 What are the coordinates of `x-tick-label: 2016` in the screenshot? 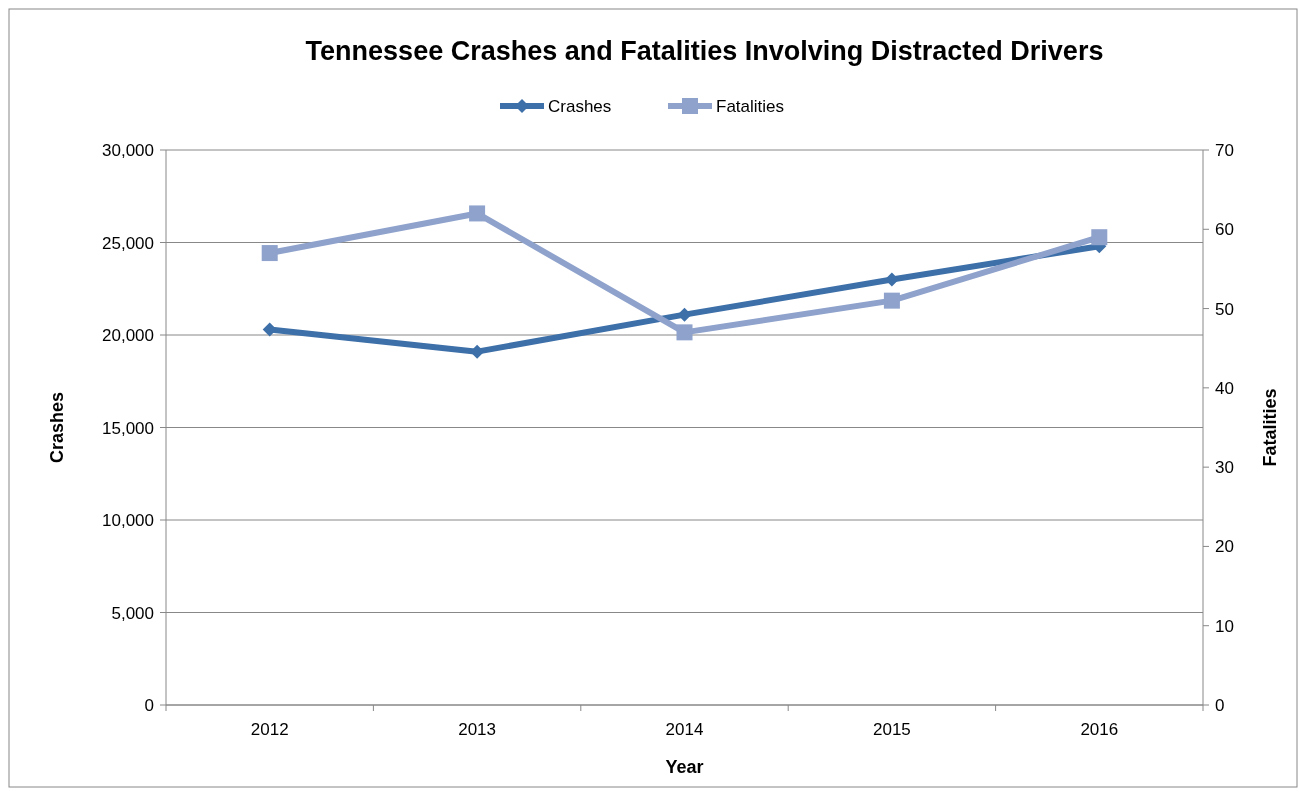 It's located at (1099, 729).